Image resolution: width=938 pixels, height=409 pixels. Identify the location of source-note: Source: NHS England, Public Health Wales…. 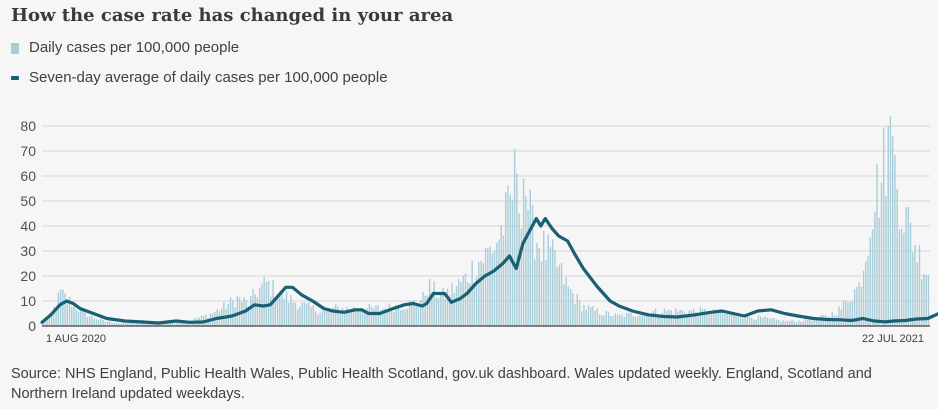
(441, 384).